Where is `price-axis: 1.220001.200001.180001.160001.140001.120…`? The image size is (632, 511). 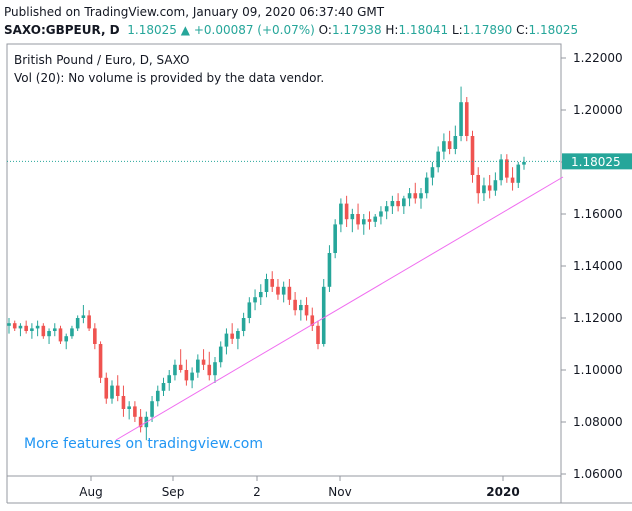
price-axis: 1.220001.200001.180001.160001.140001.120… is located at coordinates (592, 266).